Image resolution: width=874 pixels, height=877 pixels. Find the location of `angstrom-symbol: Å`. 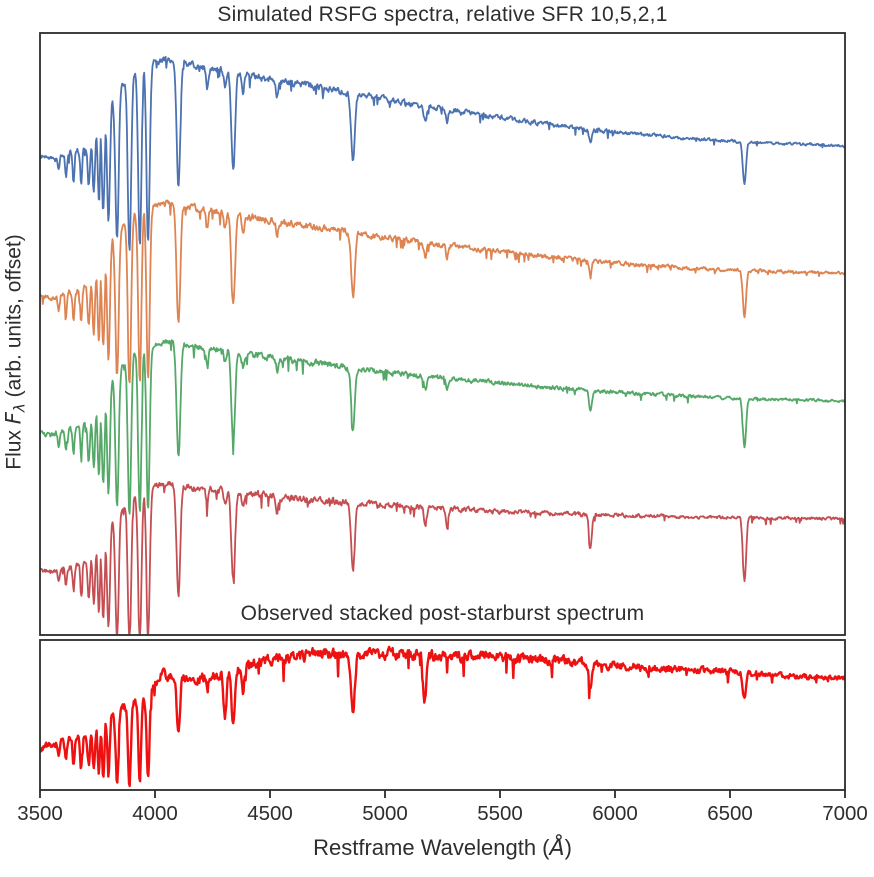

angstrom-symbol: Å is located at coordinates (557, 848).